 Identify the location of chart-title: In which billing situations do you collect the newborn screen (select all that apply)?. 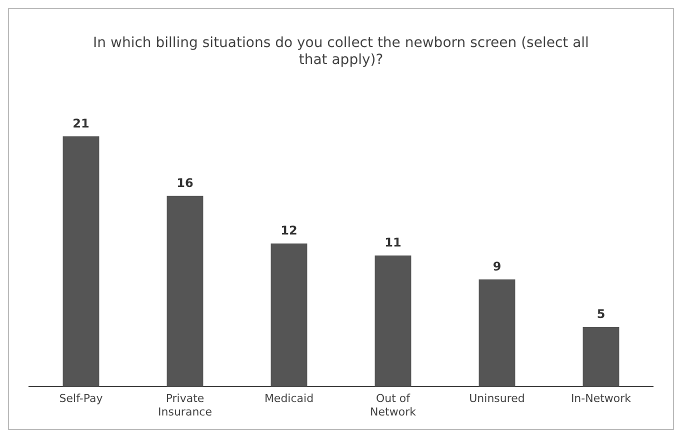
(341, 51).